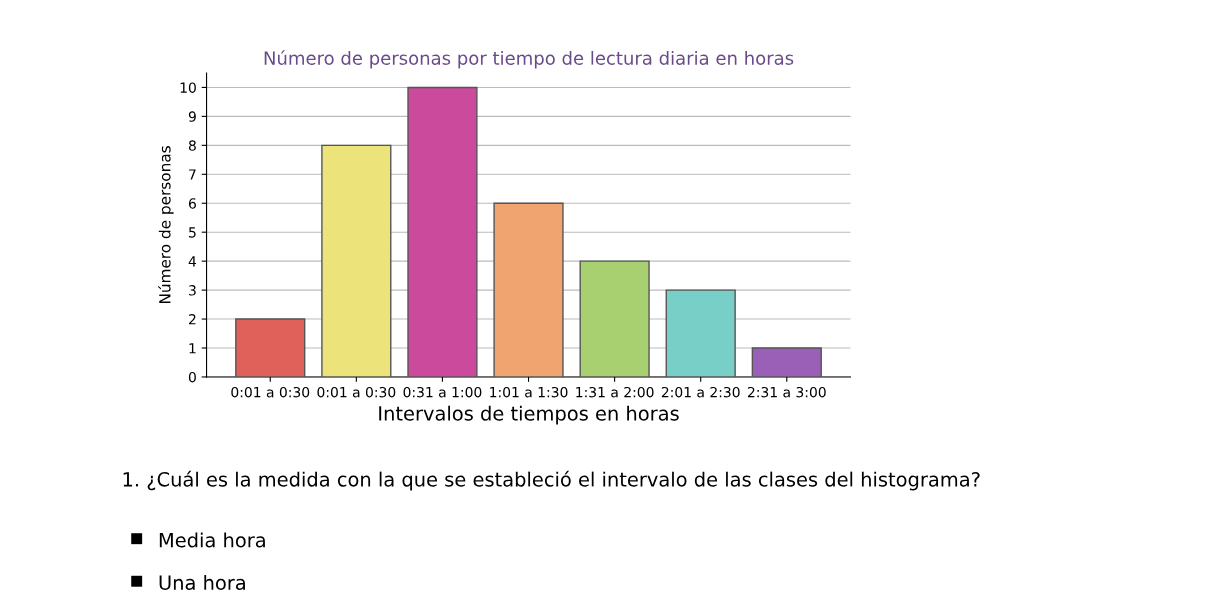 Image resolution: width=1215 pixels, height=608 pixels. I want to click on y-tick-label: 9, so click(192, 116).